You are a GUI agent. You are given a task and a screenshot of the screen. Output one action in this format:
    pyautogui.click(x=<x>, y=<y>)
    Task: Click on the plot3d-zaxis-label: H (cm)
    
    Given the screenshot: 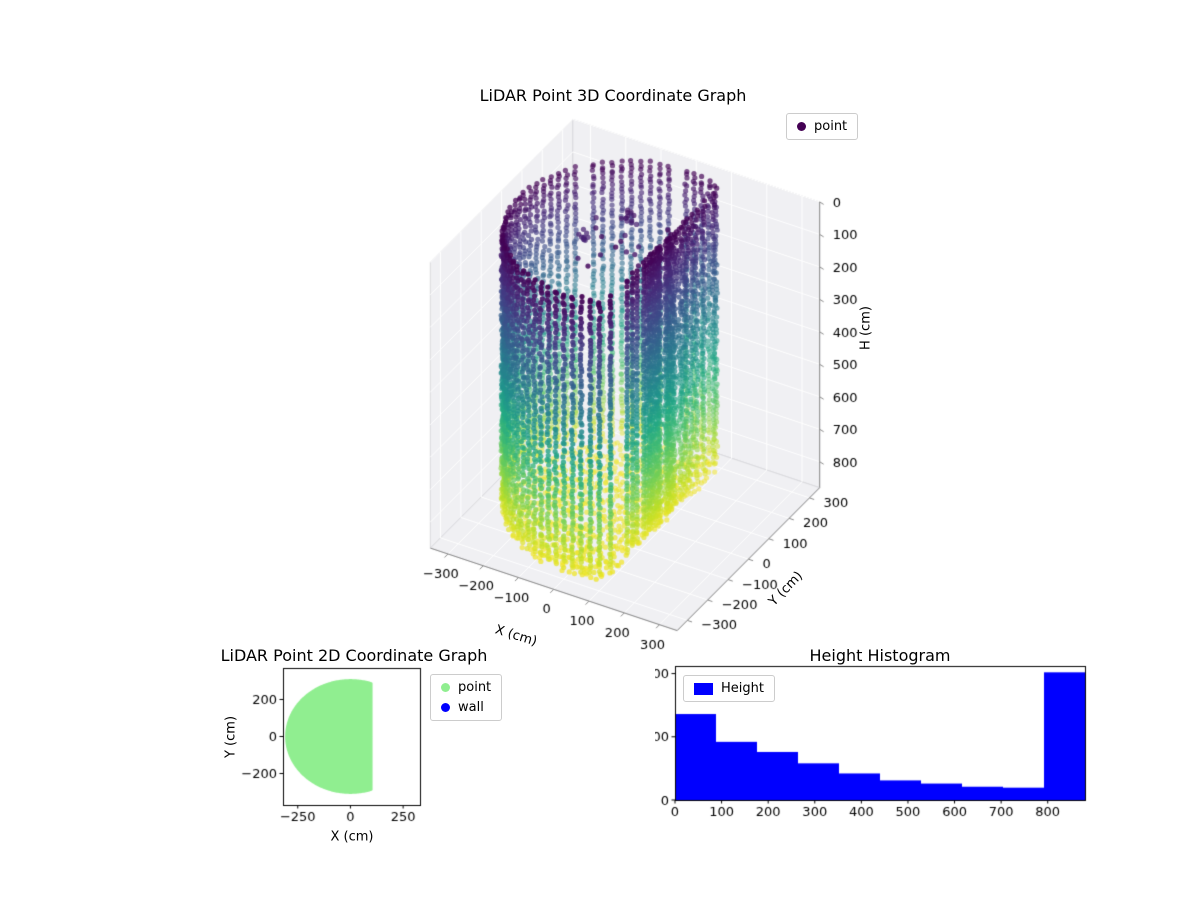 What is the action you would take?
    pyautogui.click(x=866, y=328)
    